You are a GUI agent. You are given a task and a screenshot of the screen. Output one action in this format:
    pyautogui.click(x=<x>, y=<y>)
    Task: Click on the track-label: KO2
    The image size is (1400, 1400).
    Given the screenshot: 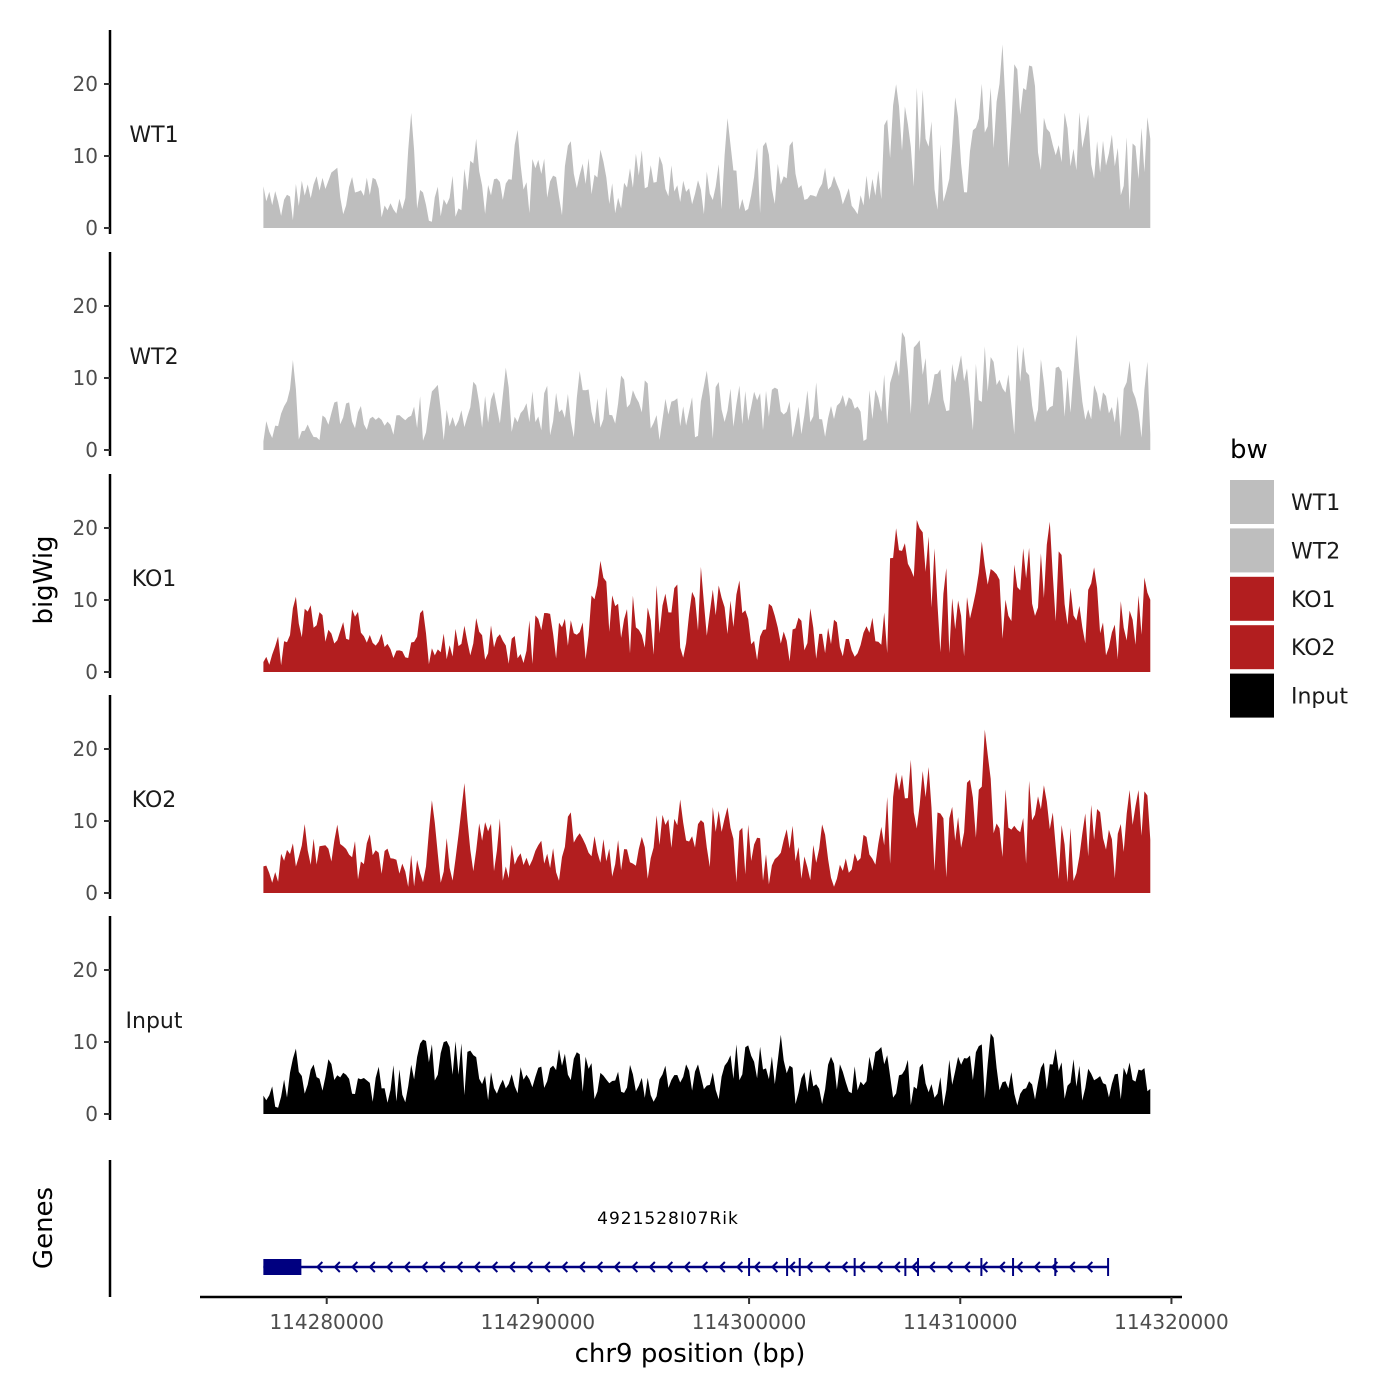 What is the action you would take?
    pyautogui.click(x=154, y=800)
    